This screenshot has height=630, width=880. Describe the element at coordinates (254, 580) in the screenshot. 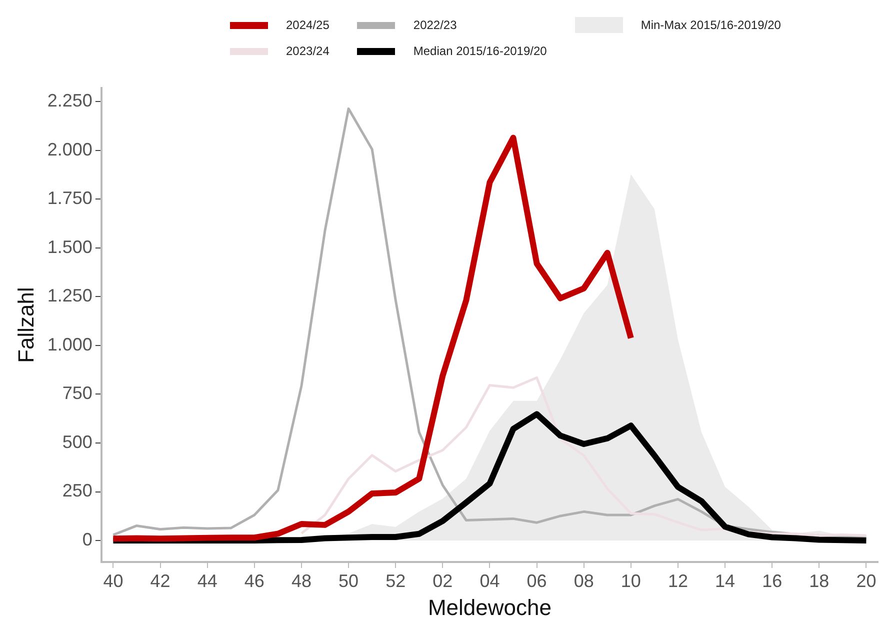

I see `x-tick-label: 46` at that location.